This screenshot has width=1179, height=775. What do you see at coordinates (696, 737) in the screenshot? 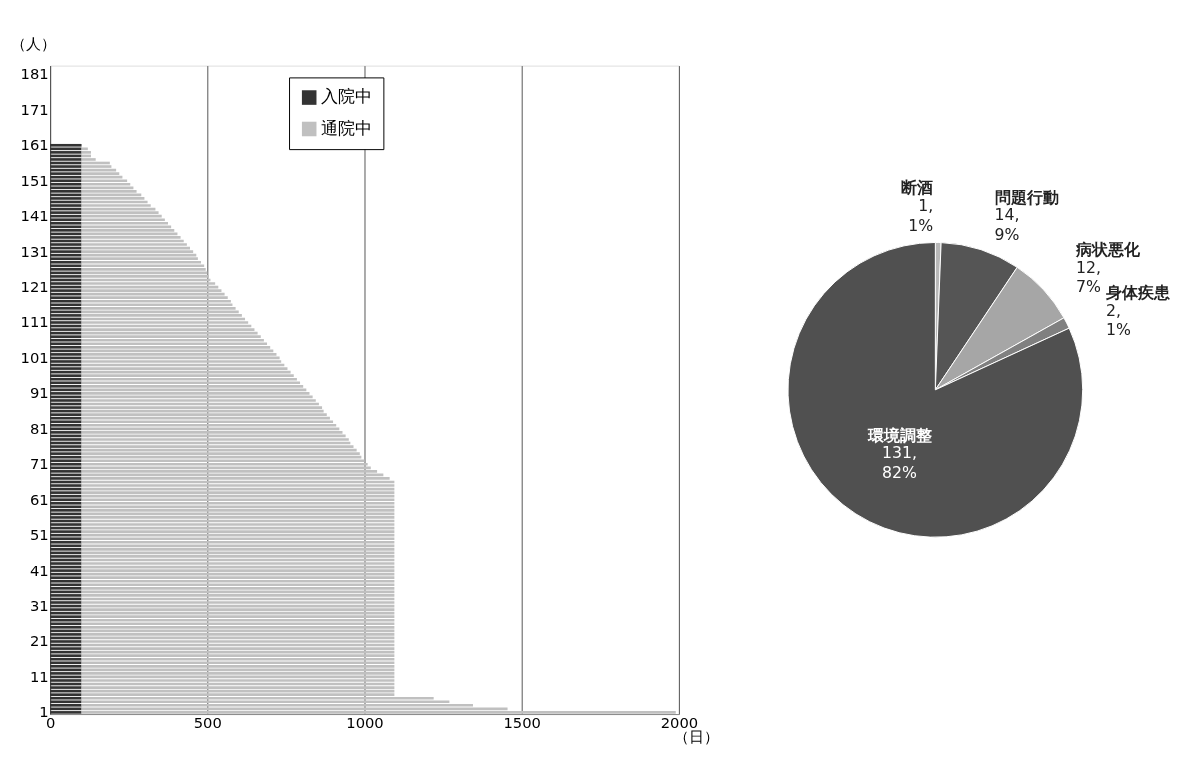
I see `x-axis-title: （日）` at bounding box center [696, 737].